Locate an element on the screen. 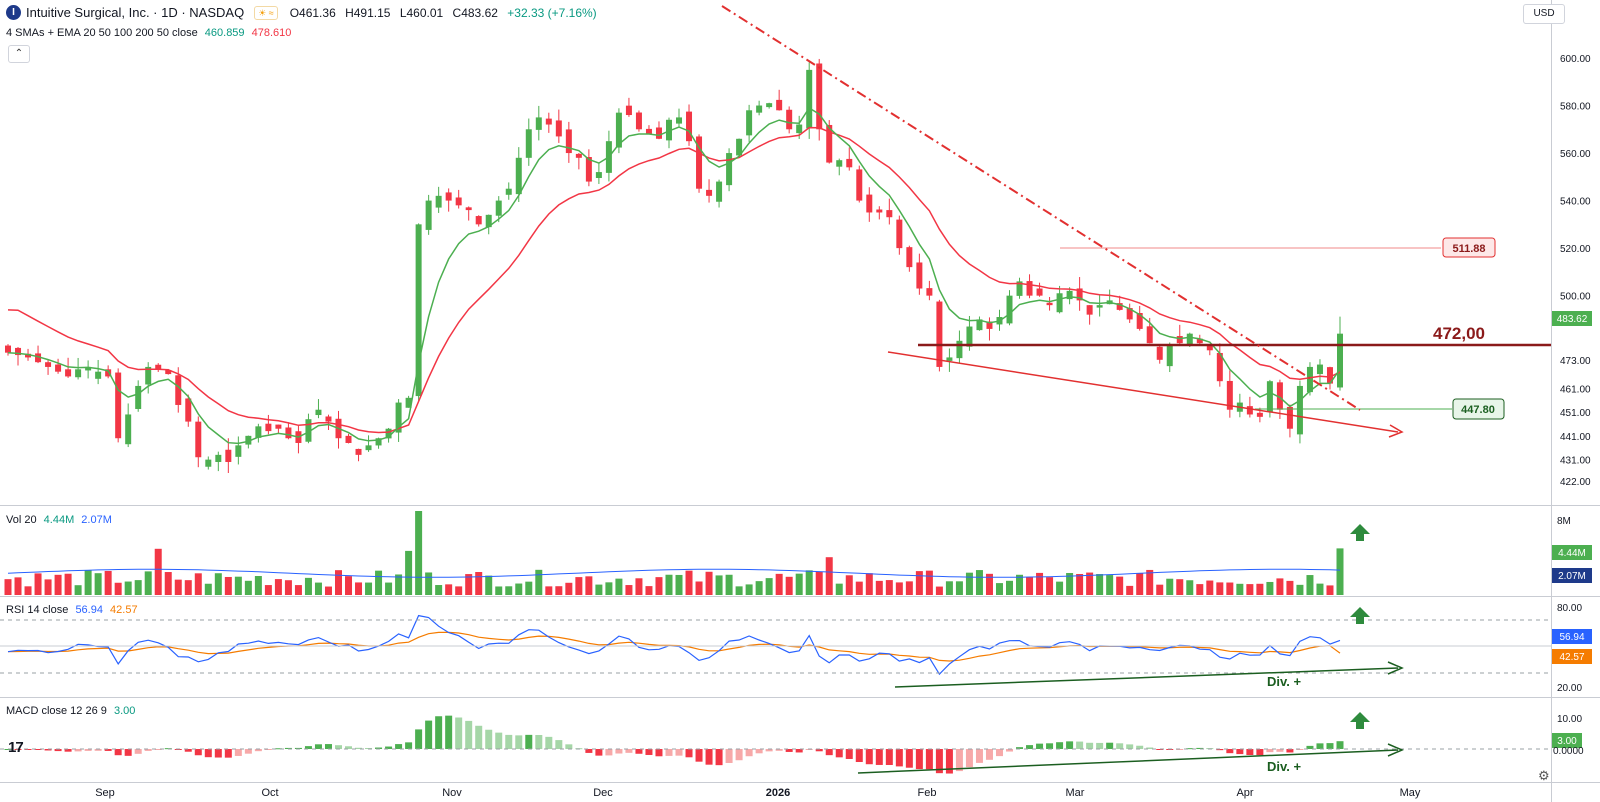 Image resolution: width=1600 pixels, height=802 pixels. currency-selector: USD is located at coordinates (1544, 14).